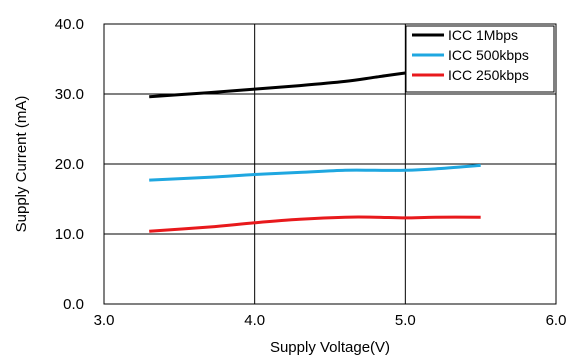  I want to click on y-tick-label-0: 0.0, so click(73, 304).